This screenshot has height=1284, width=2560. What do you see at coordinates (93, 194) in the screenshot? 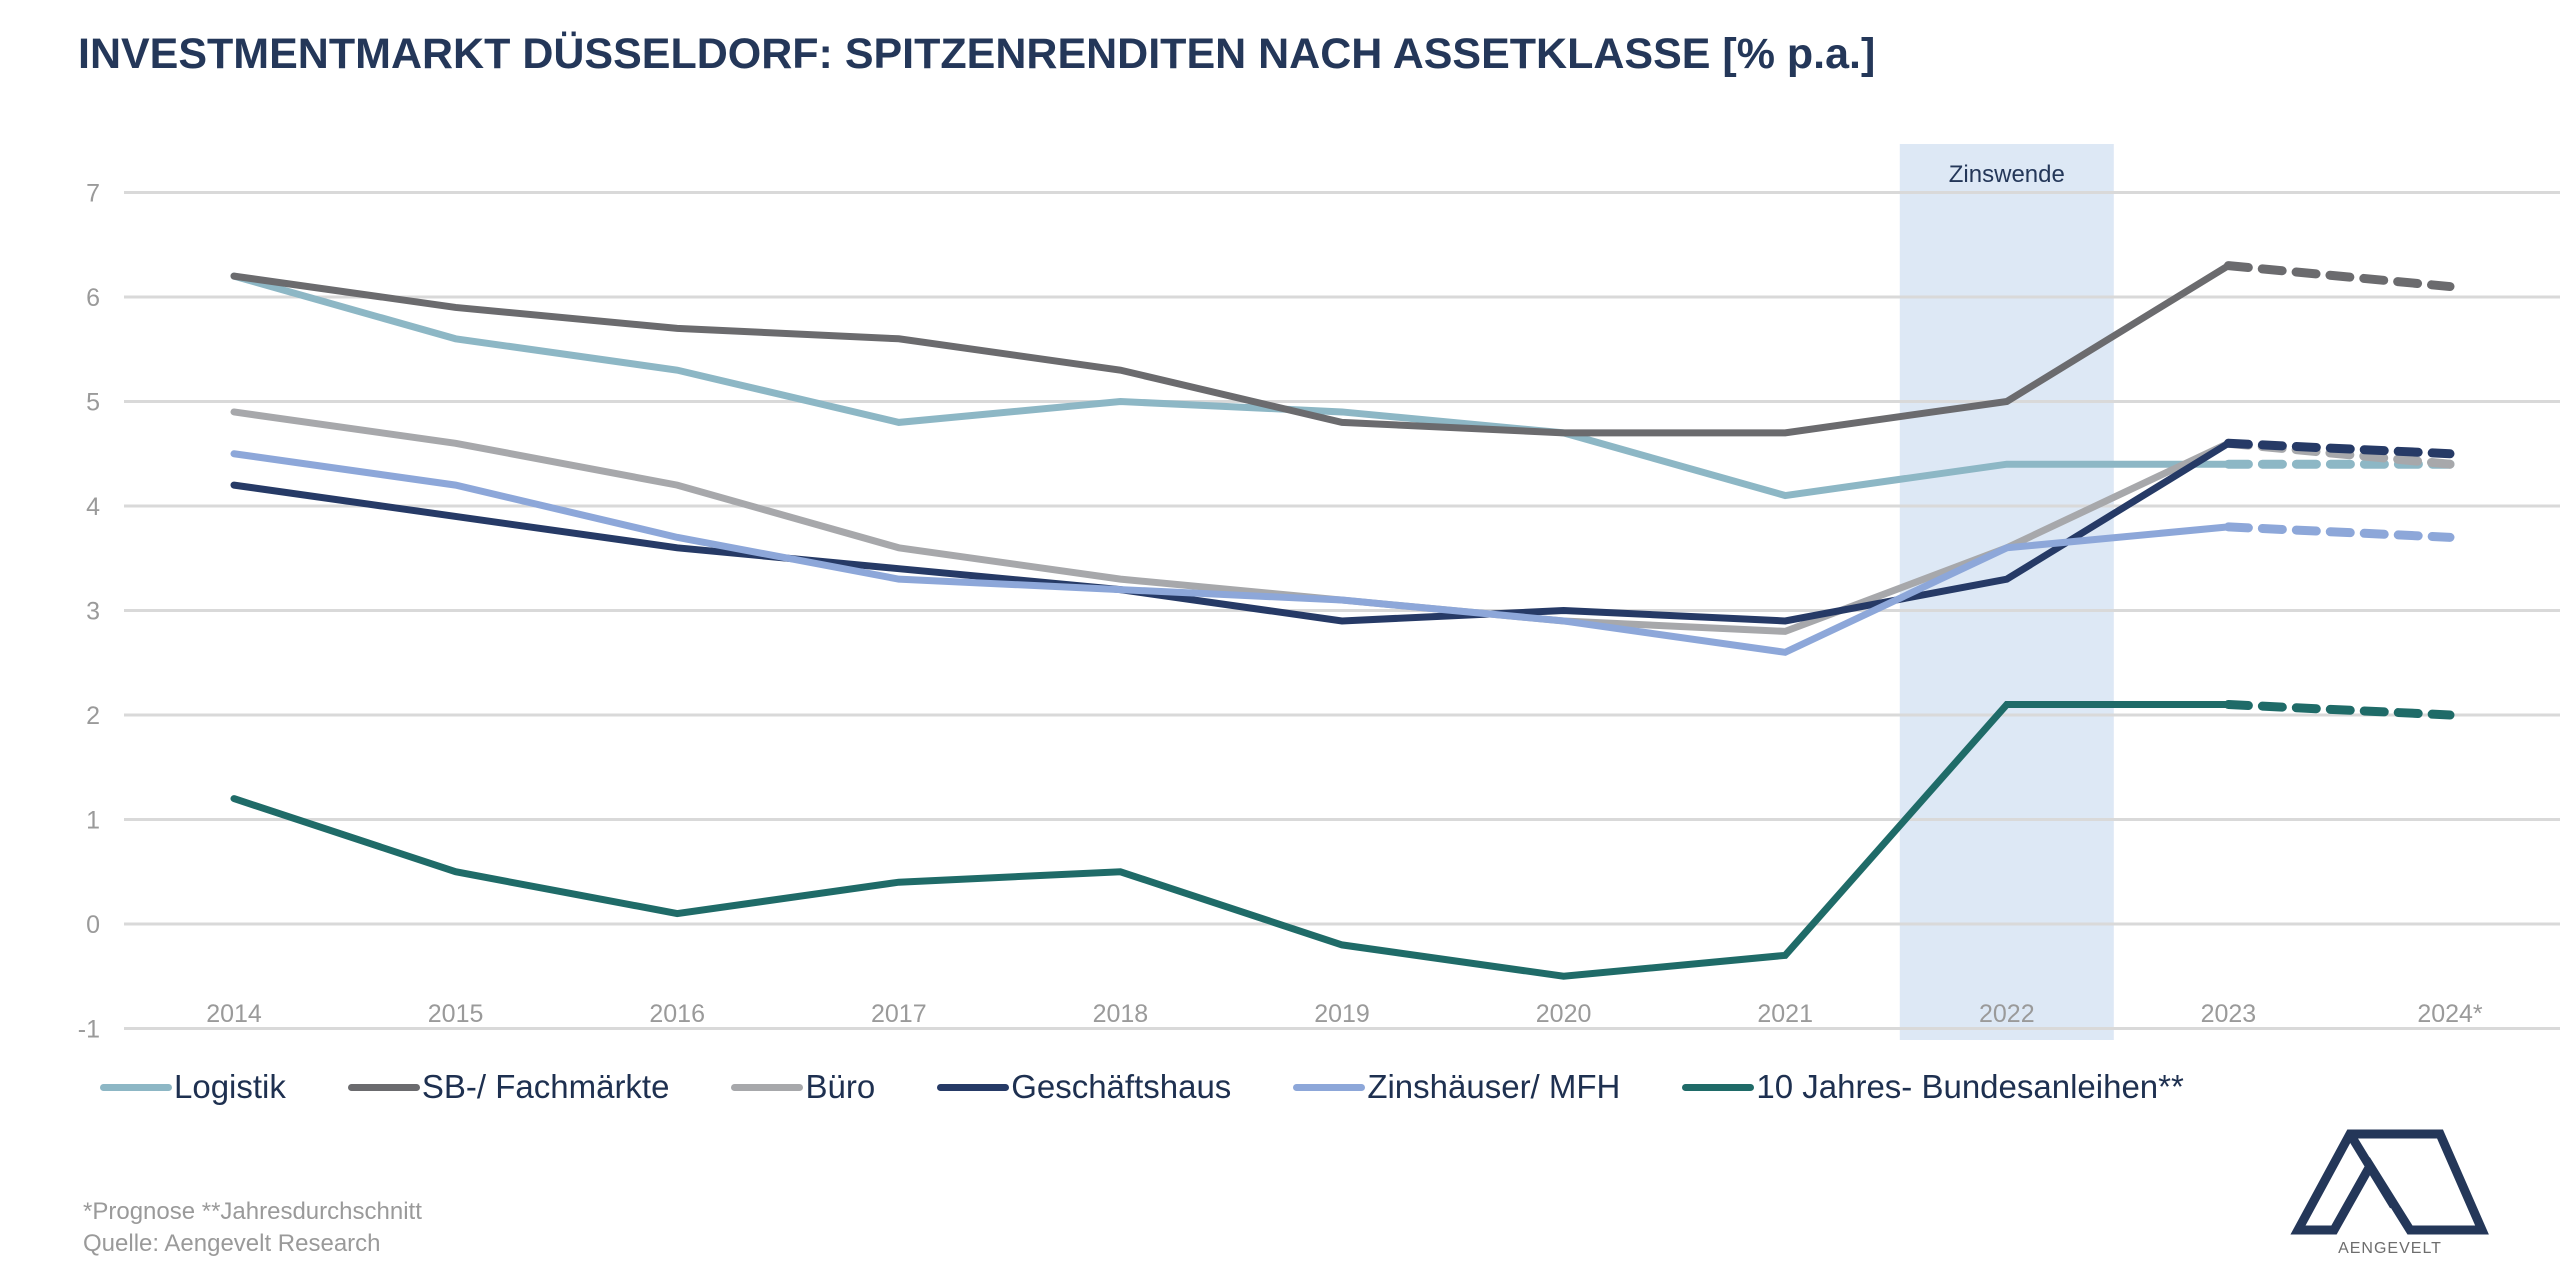
I see `y-tick-label: 7` at bounding box center [93, 194].